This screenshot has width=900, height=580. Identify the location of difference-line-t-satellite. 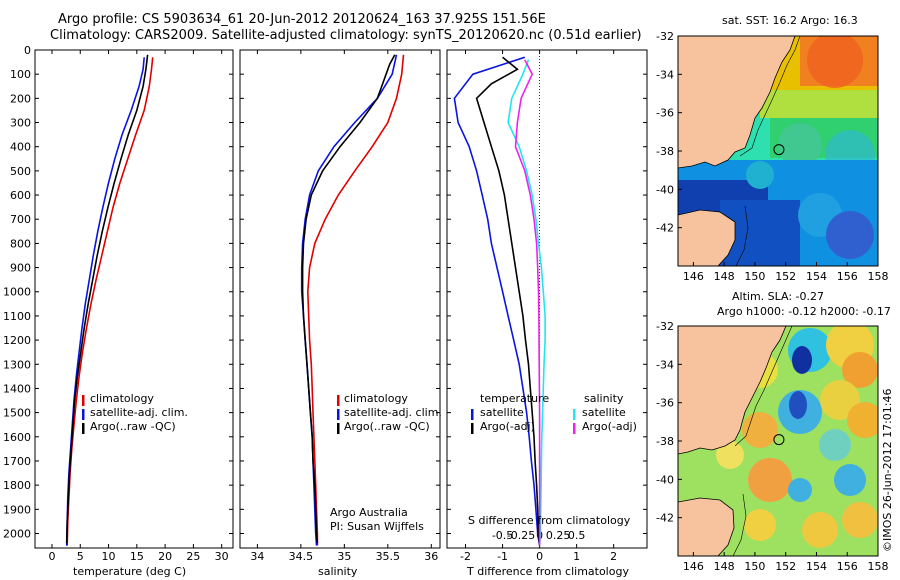
(497, 301).